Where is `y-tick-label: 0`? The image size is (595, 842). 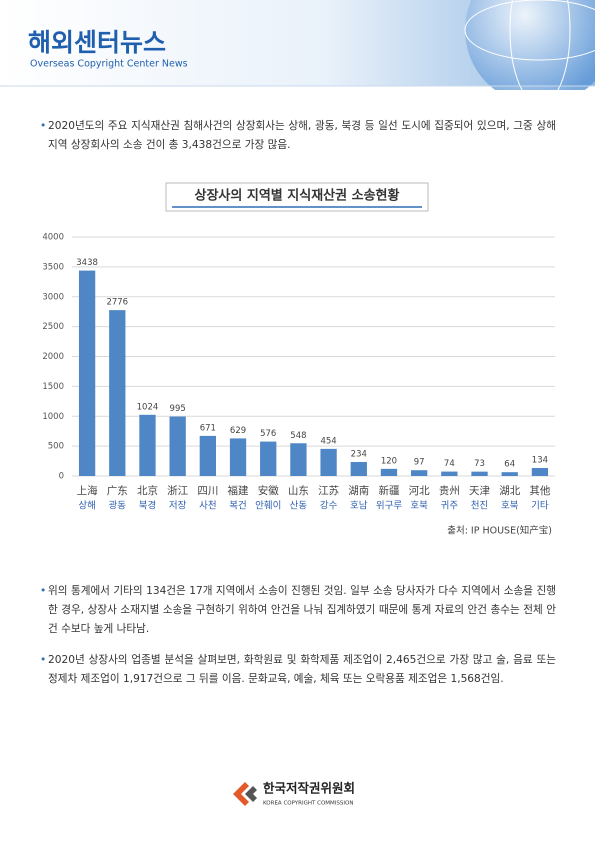
y-tick-label: 0 is located at coordinates (61, 477).